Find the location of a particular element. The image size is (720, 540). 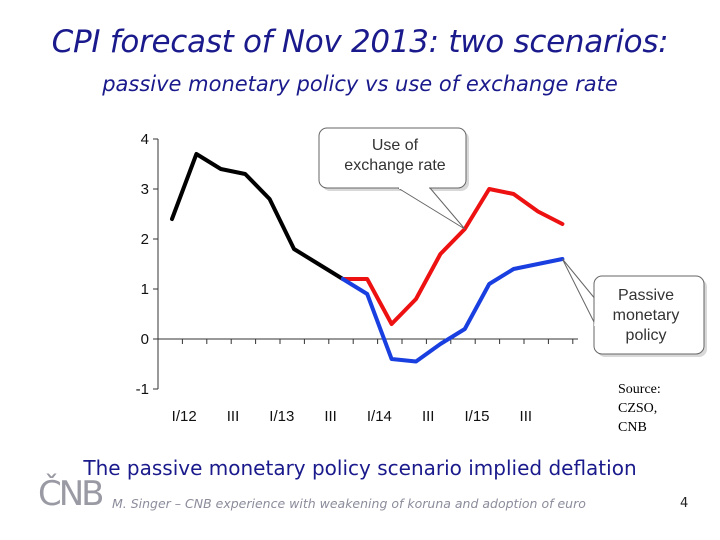

callout-passive-seam is located at coordinates (596, 313).